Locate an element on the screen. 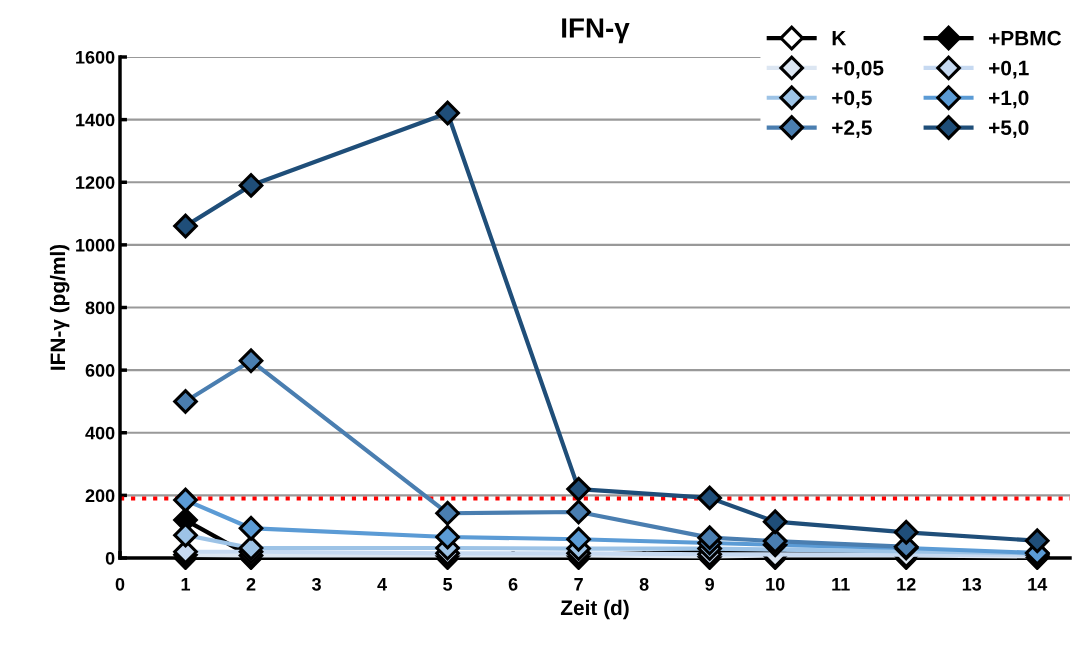 Image resolution: width=1075 pixels, height=645 pixels. x-tick-label: 13 is located at coordinates (972, 584).